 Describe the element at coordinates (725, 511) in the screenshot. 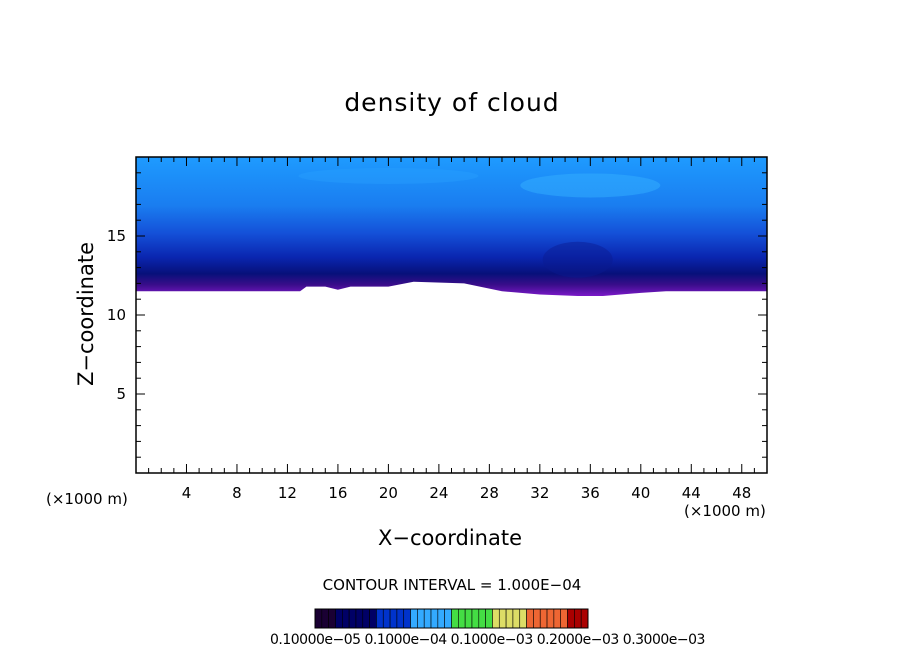

I see `x-unit-label: (×1000 m)` at that location.